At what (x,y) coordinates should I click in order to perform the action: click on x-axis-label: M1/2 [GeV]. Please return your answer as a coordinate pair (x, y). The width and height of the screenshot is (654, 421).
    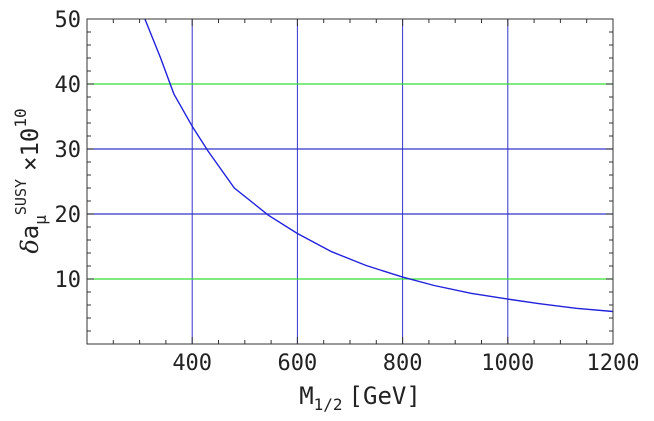
    Looking at the image, I should click on (360, 398).